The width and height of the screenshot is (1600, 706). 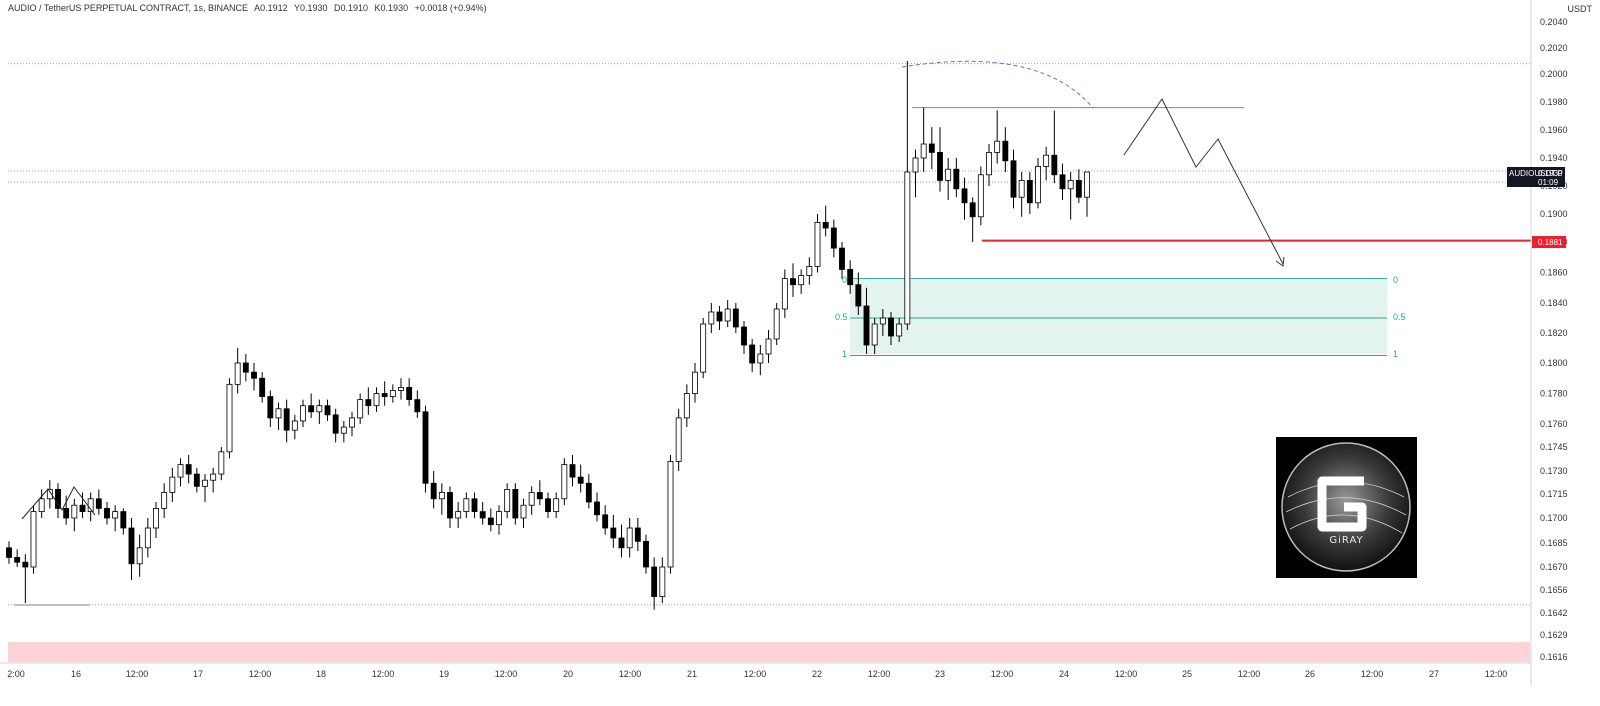 I want to click on time-tick-label: 26, so click(x=1310, y=674).